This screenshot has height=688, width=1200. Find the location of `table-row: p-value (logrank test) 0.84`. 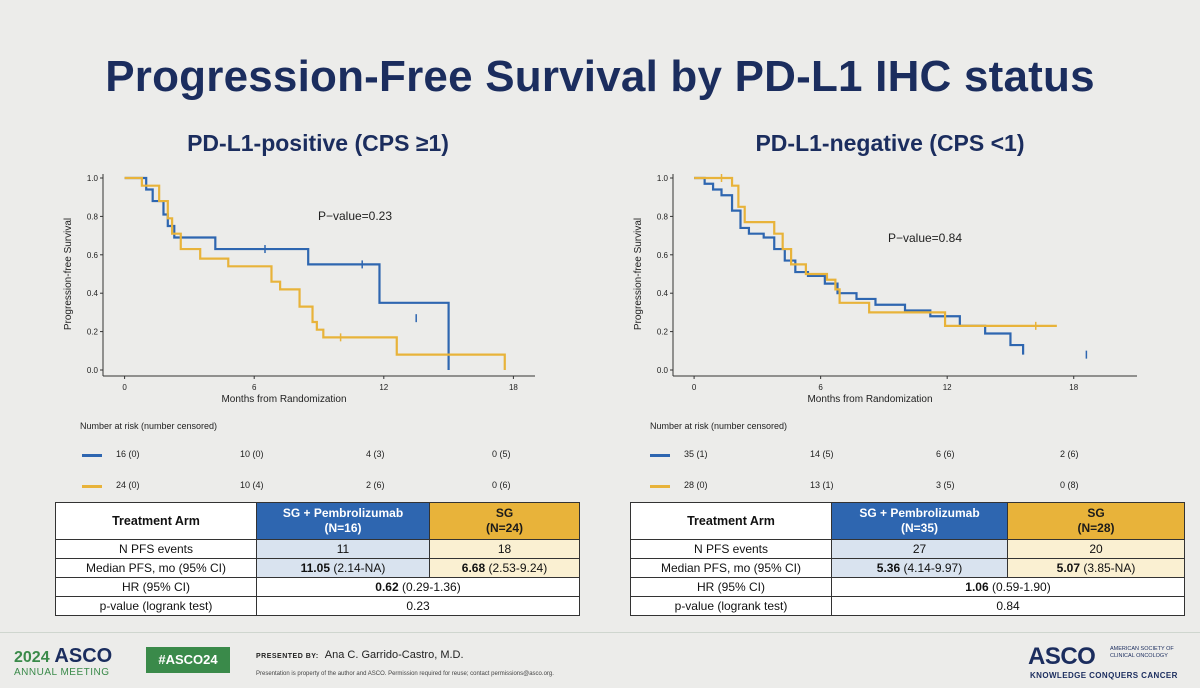

table-row: p-value (logrank test) 0.84 is located at coordinates (907, 606).